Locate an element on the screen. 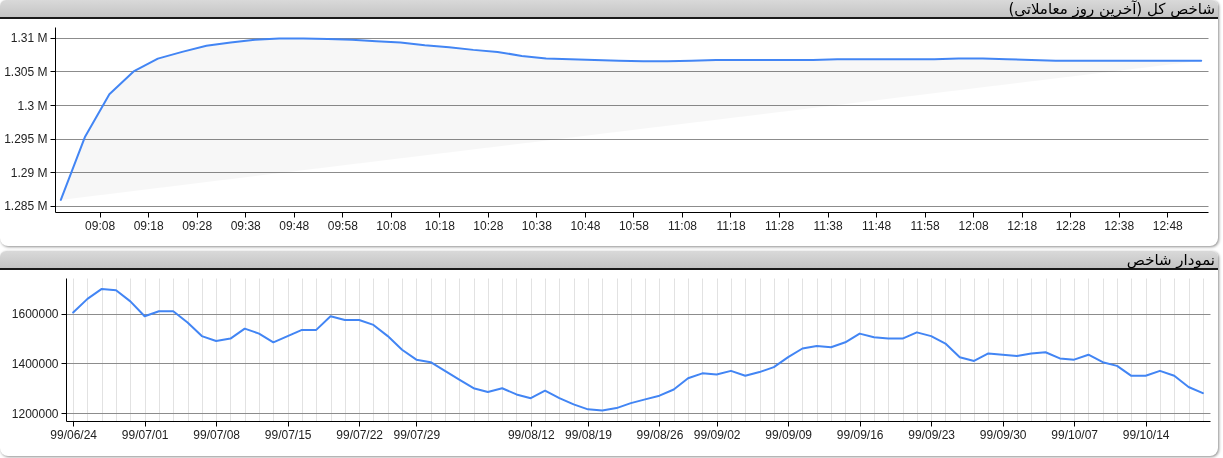 The height and width of the screenshot is (458, 1223). x-tick-label: 99/07/15 is located at coordinates (288, 434).